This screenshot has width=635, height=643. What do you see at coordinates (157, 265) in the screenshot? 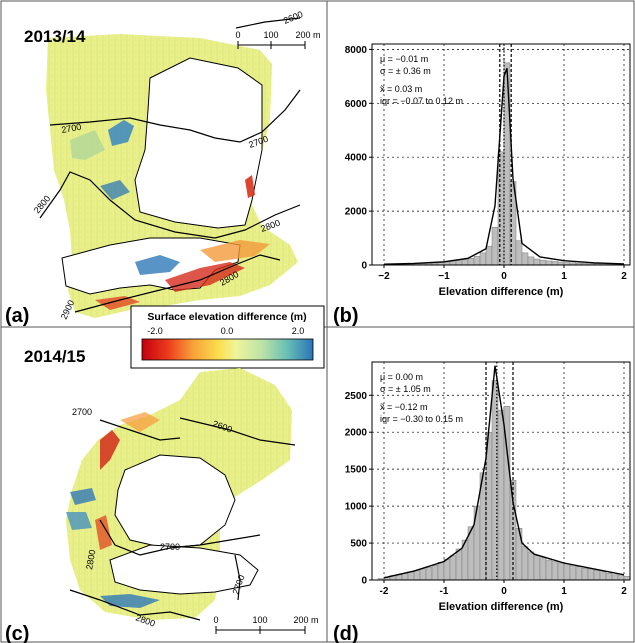
I see `blue-patch-a3` at bounding box center [157, 265].